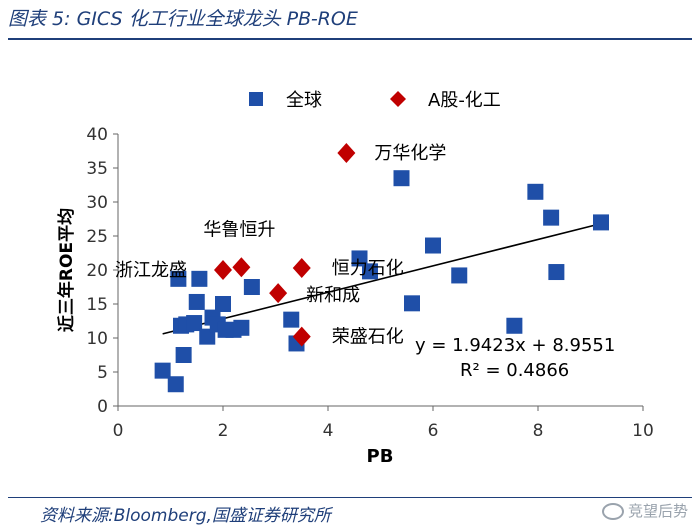 The image size is (700, 531). Describe the element at coordinates (223, 431) in the screenshot. I see `x-tick-label: 2` at that location.